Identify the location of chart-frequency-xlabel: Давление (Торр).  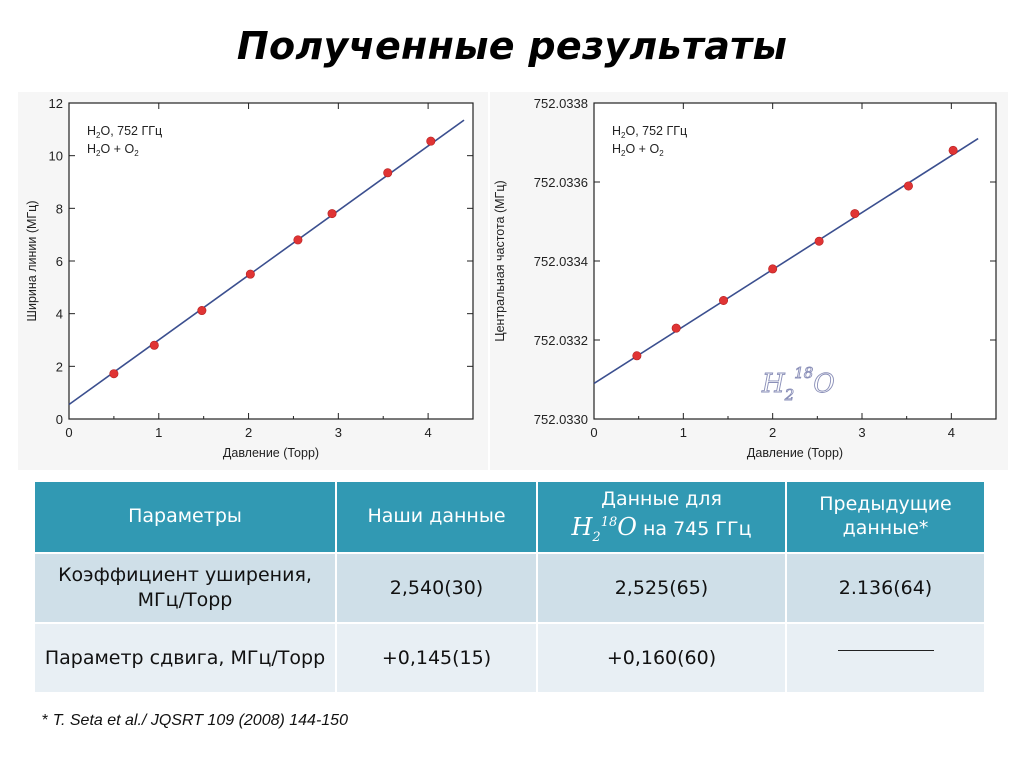
(795, 453).